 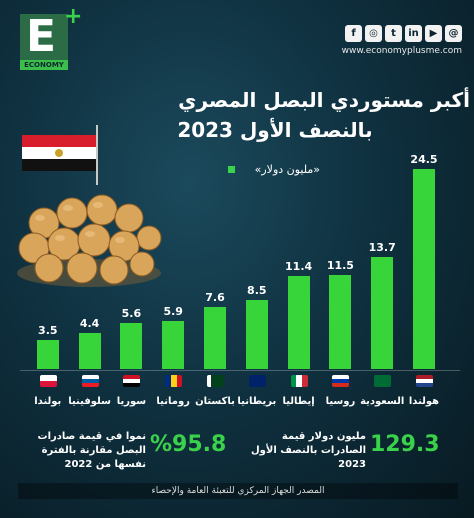 What do you see at coordinates (275, 130) in the screenshot?
I see `title-line-2: بالنصف الأول 2023` at bounding box center [275, 130].